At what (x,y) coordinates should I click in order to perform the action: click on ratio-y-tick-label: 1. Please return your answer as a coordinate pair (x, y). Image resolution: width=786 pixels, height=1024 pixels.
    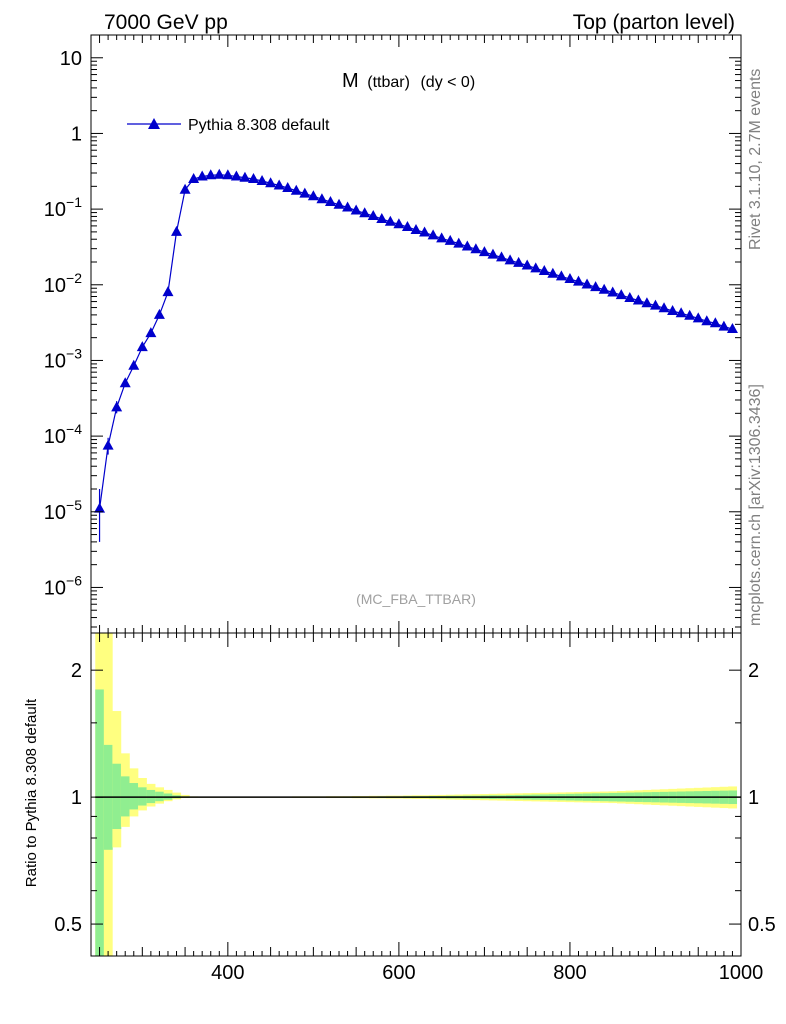
    Looking at the image, I should click on (76, 798).